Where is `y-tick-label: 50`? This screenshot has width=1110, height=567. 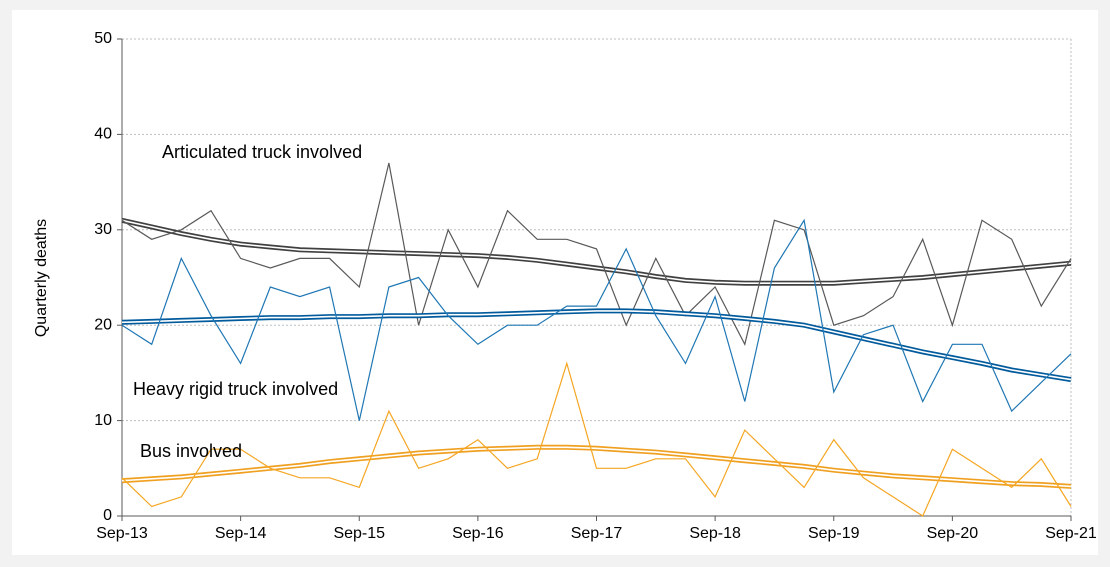
y-tick-label: 50 is located at coordinates (103, 38).